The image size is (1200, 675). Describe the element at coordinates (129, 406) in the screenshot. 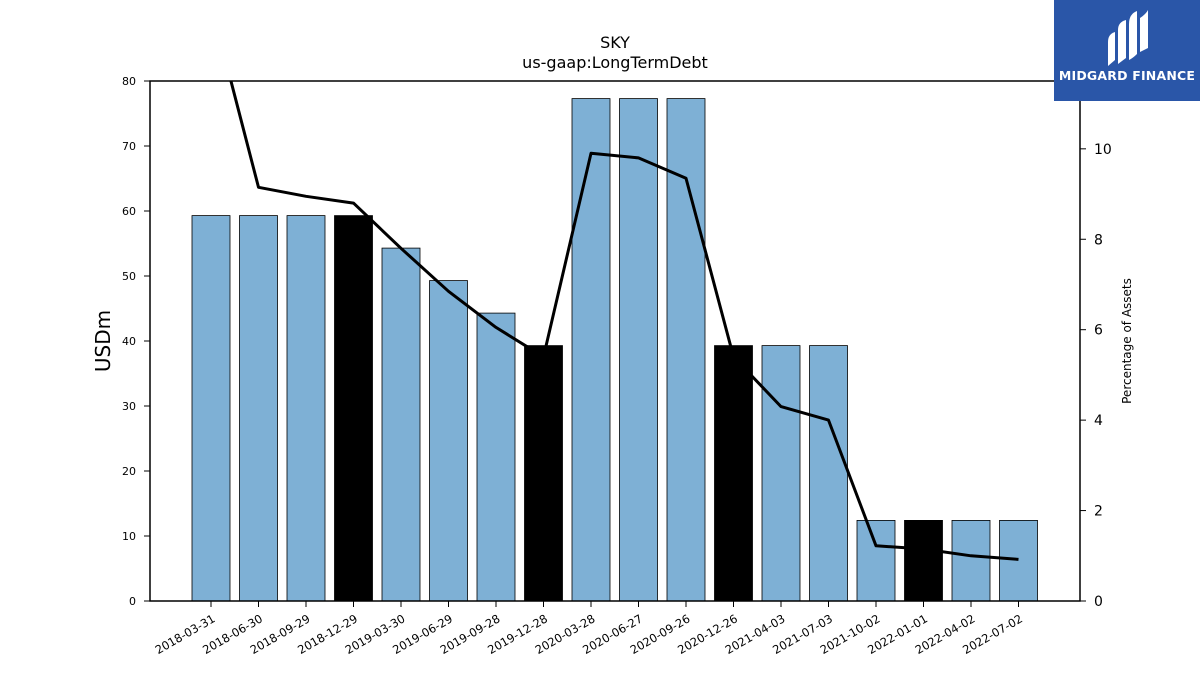

I see `y-tick-label: 30` at that location.